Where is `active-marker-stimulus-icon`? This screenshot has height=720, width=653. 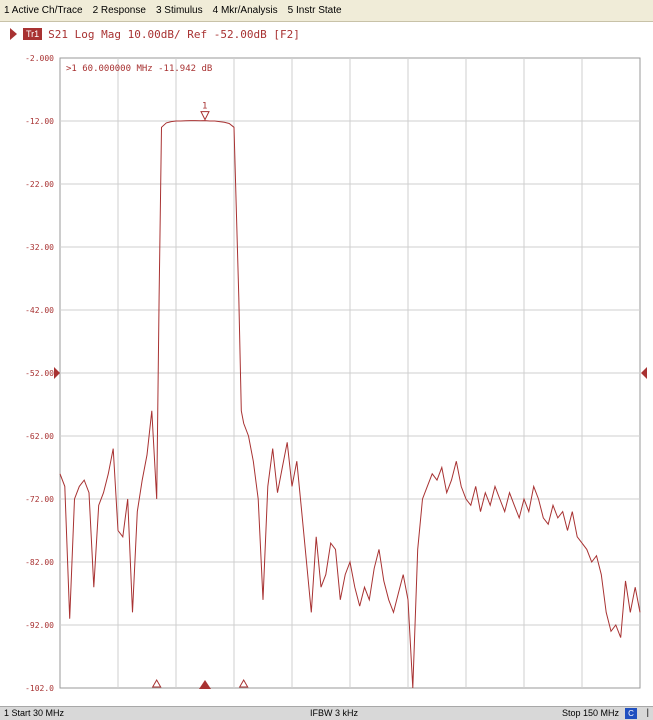 active-marker-stimulus-icon is located at coordinates (205, 684).